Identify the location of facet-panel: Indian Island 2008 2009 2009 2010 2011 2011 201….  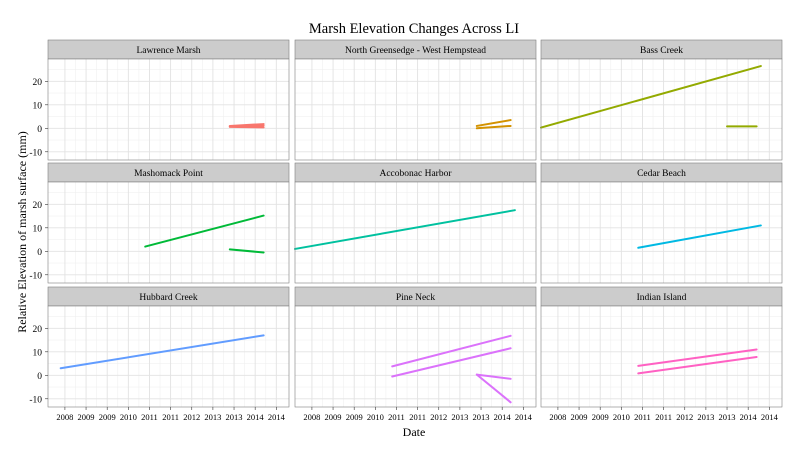
(661, 354).